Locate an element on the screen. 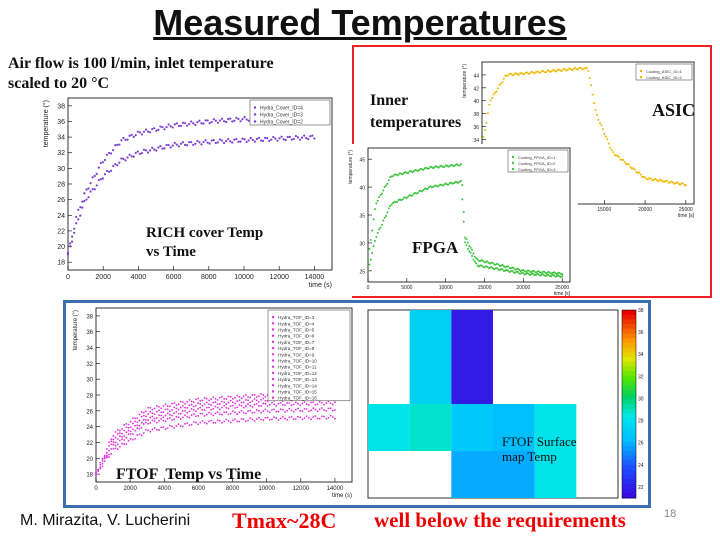 This screenshot has width=720, height=540. legend-entry: Cooling_FPGA_ID=2 is located at coordinates (537, 163).